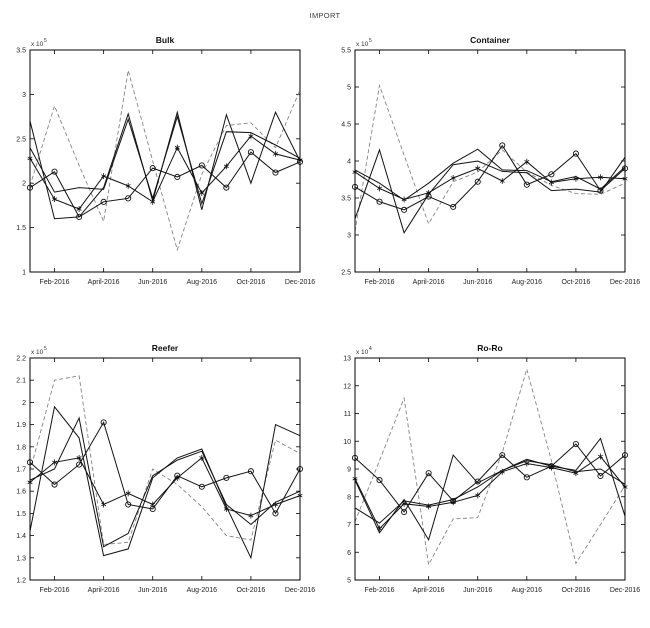 Image resolution: width=650 pixels, height=628 pixels. I want to click on y-tick-label: 10, so click(347, 442).